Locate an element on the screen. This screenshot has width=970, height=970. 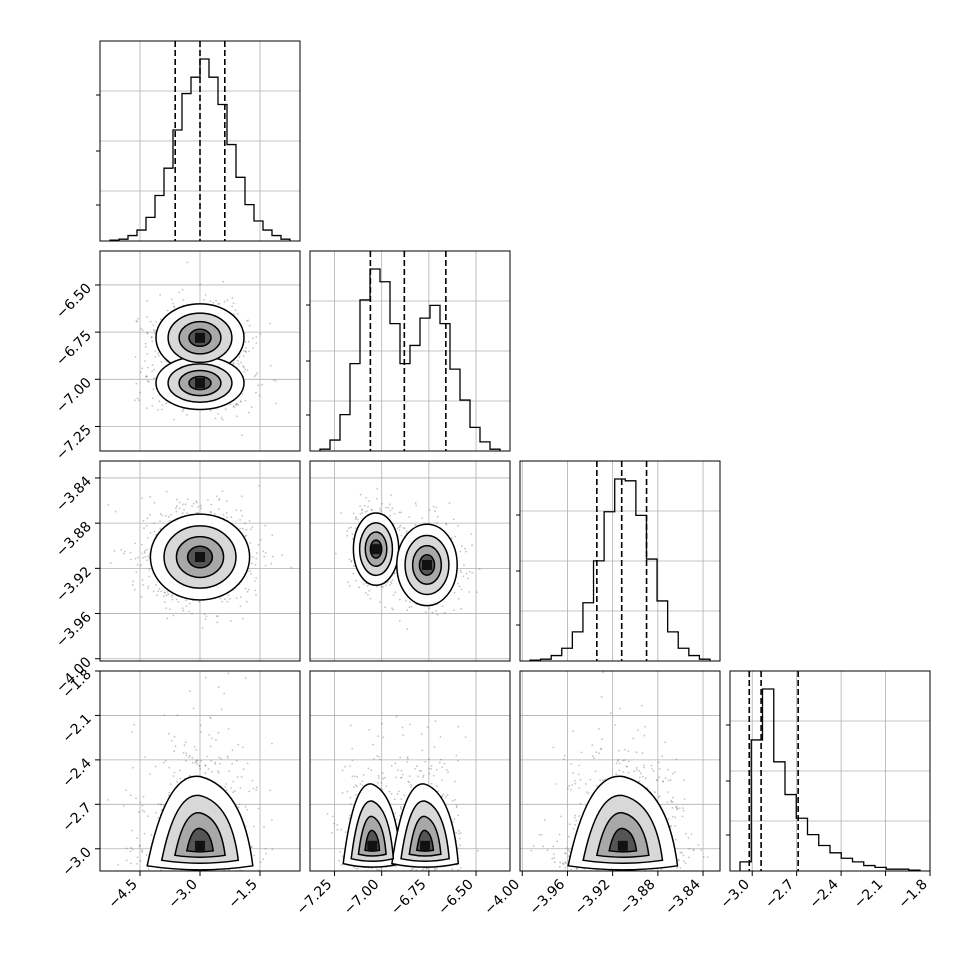
hist-panel-p1 is located at coordinates (200, 141).